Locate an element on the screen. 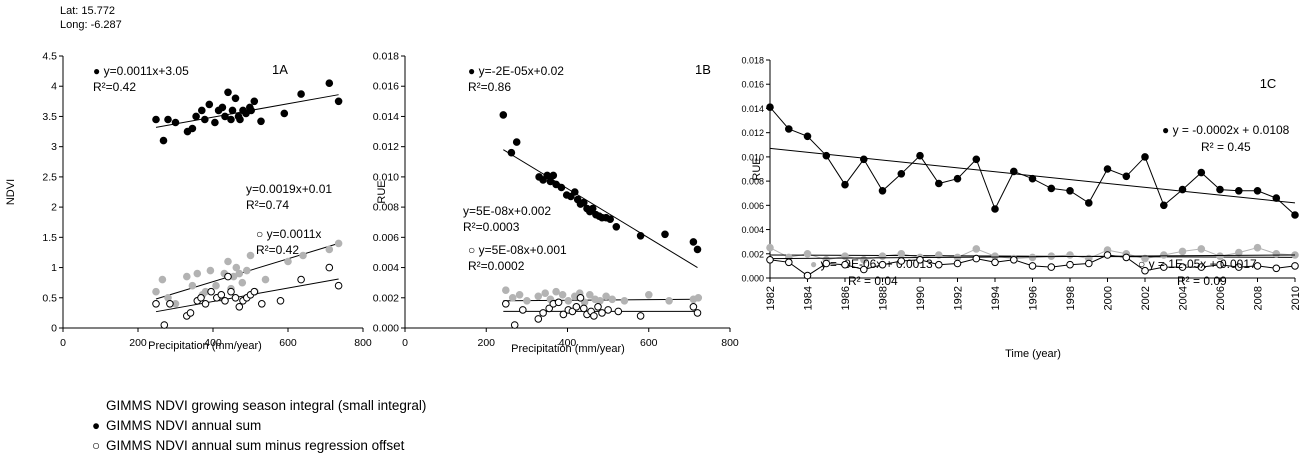 The width and height of the screenshot is (1301, 468). y-tick-label: 0.008 is located at coordinates (752, 182).